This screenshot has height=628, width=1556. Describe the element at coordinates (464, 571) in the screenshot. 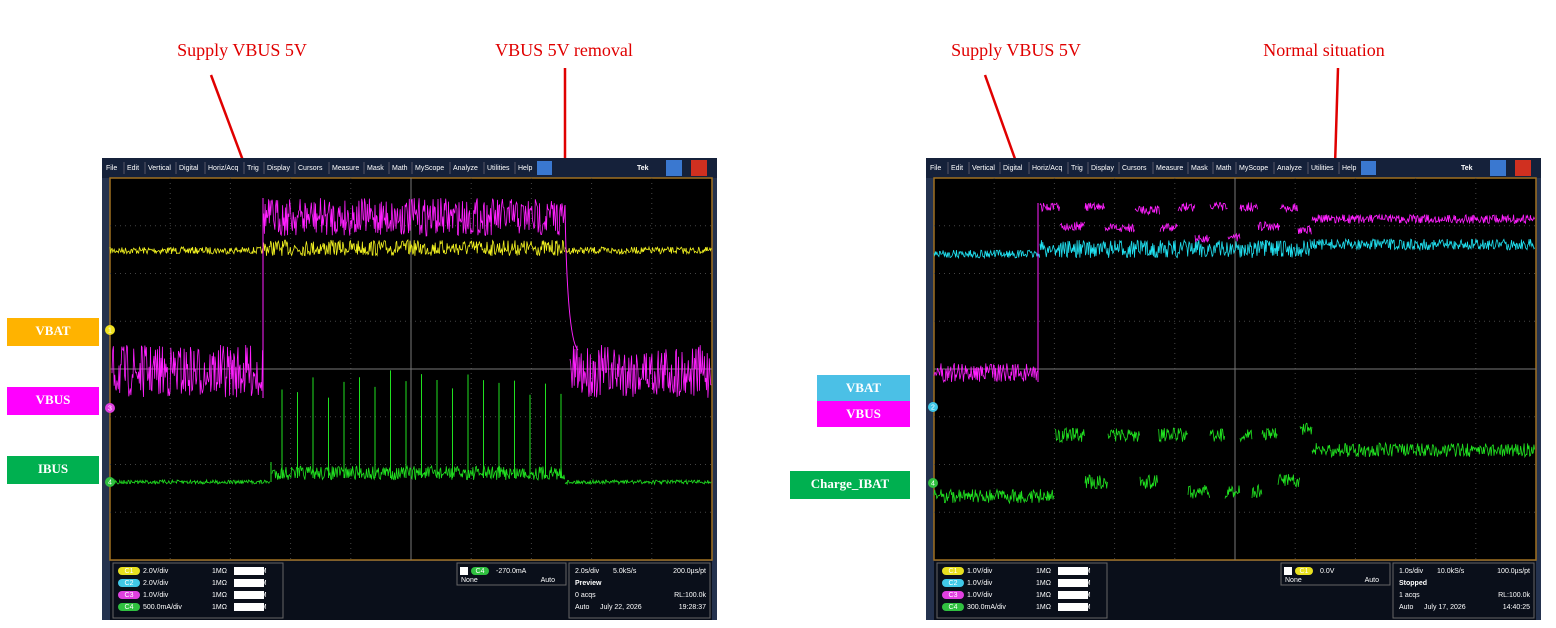

I see `label: A` at that location.